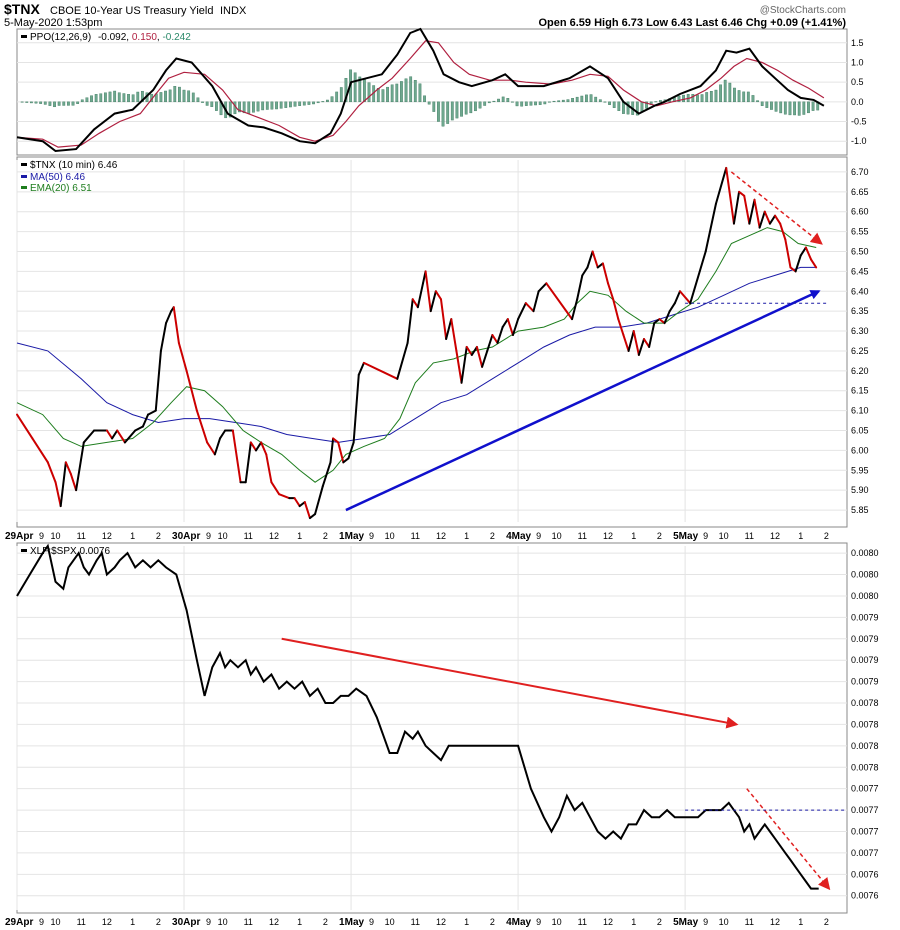 This screenshot has width=900, height=930. I want to click on x-axis-label: 30Apr, so click(186, 536).